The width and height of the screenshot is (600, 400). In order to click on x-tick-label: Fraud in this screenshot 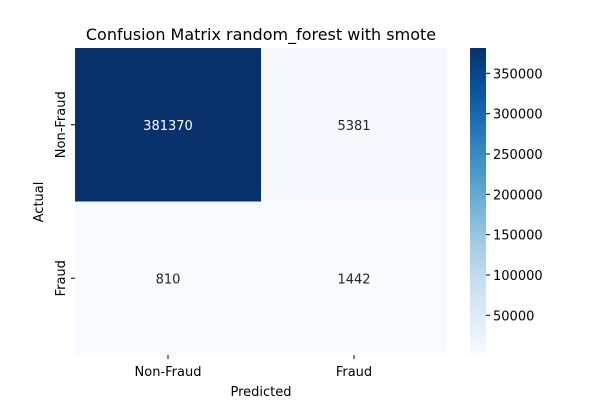, I will do `click(354, 372)`.